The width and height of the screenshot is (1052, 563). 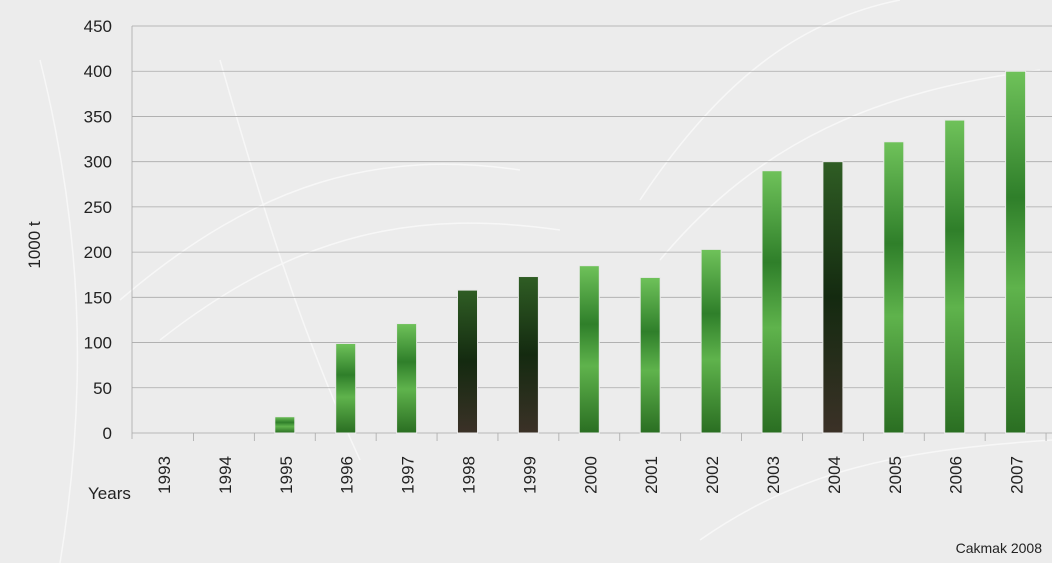 What do you see at coordinates (712, 475) in the screenshot?
I see `x-tick-label: 2002` at bounding box center [712, 475].